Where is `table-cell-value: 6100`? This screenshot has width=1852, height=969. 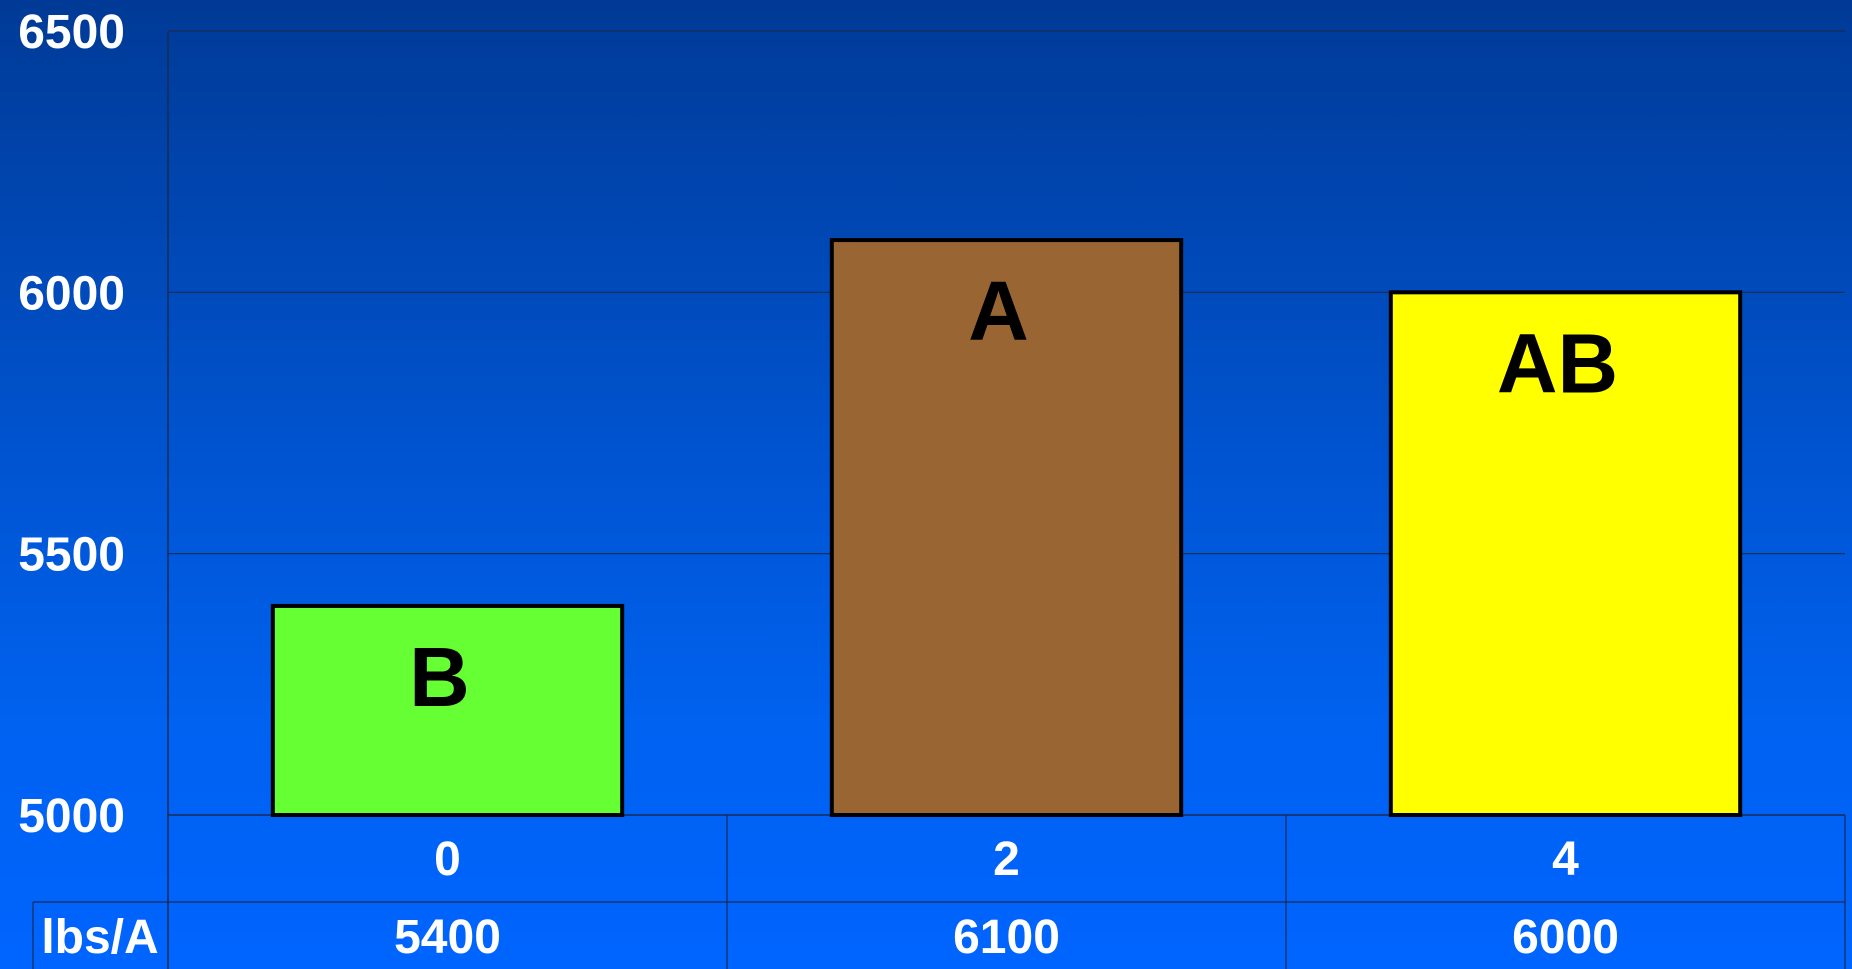 table-cell-value: 6100 is located at coordinates (1006, 937).